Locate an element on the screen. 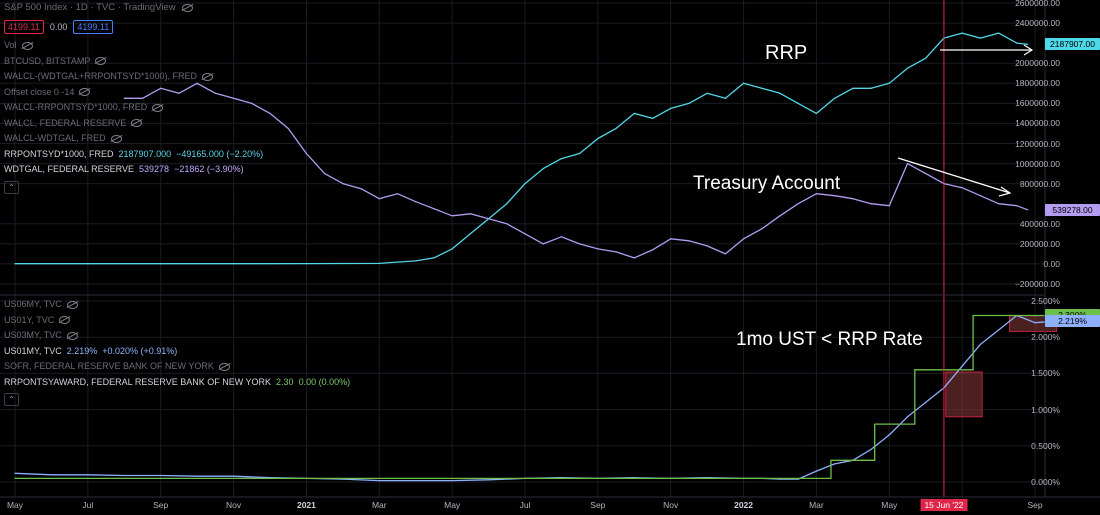 The width and height of the screenshot is (1100, 515). y-tick-label: 2.000% is located at coordinates (1045, 337).